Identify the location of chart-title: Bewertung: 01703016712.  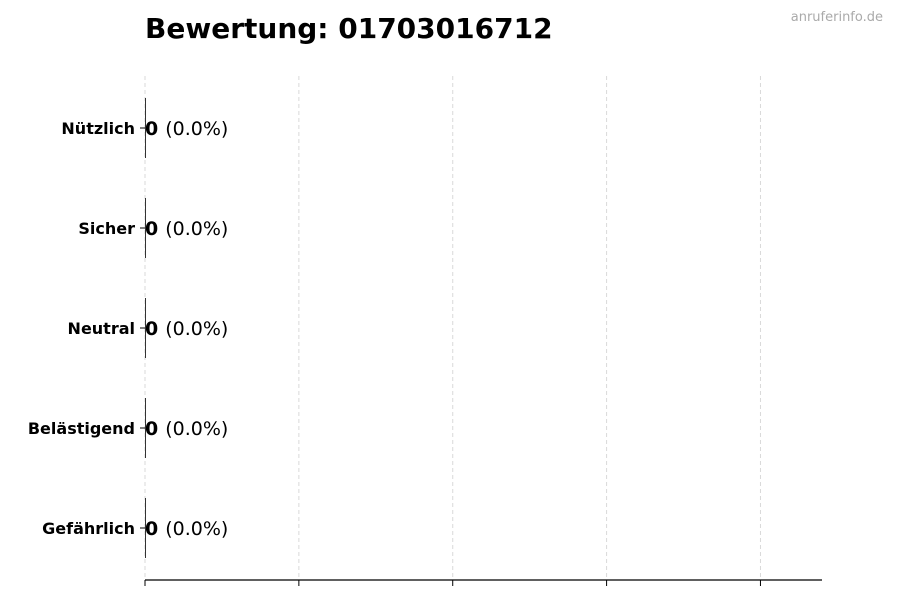
(349, 28).